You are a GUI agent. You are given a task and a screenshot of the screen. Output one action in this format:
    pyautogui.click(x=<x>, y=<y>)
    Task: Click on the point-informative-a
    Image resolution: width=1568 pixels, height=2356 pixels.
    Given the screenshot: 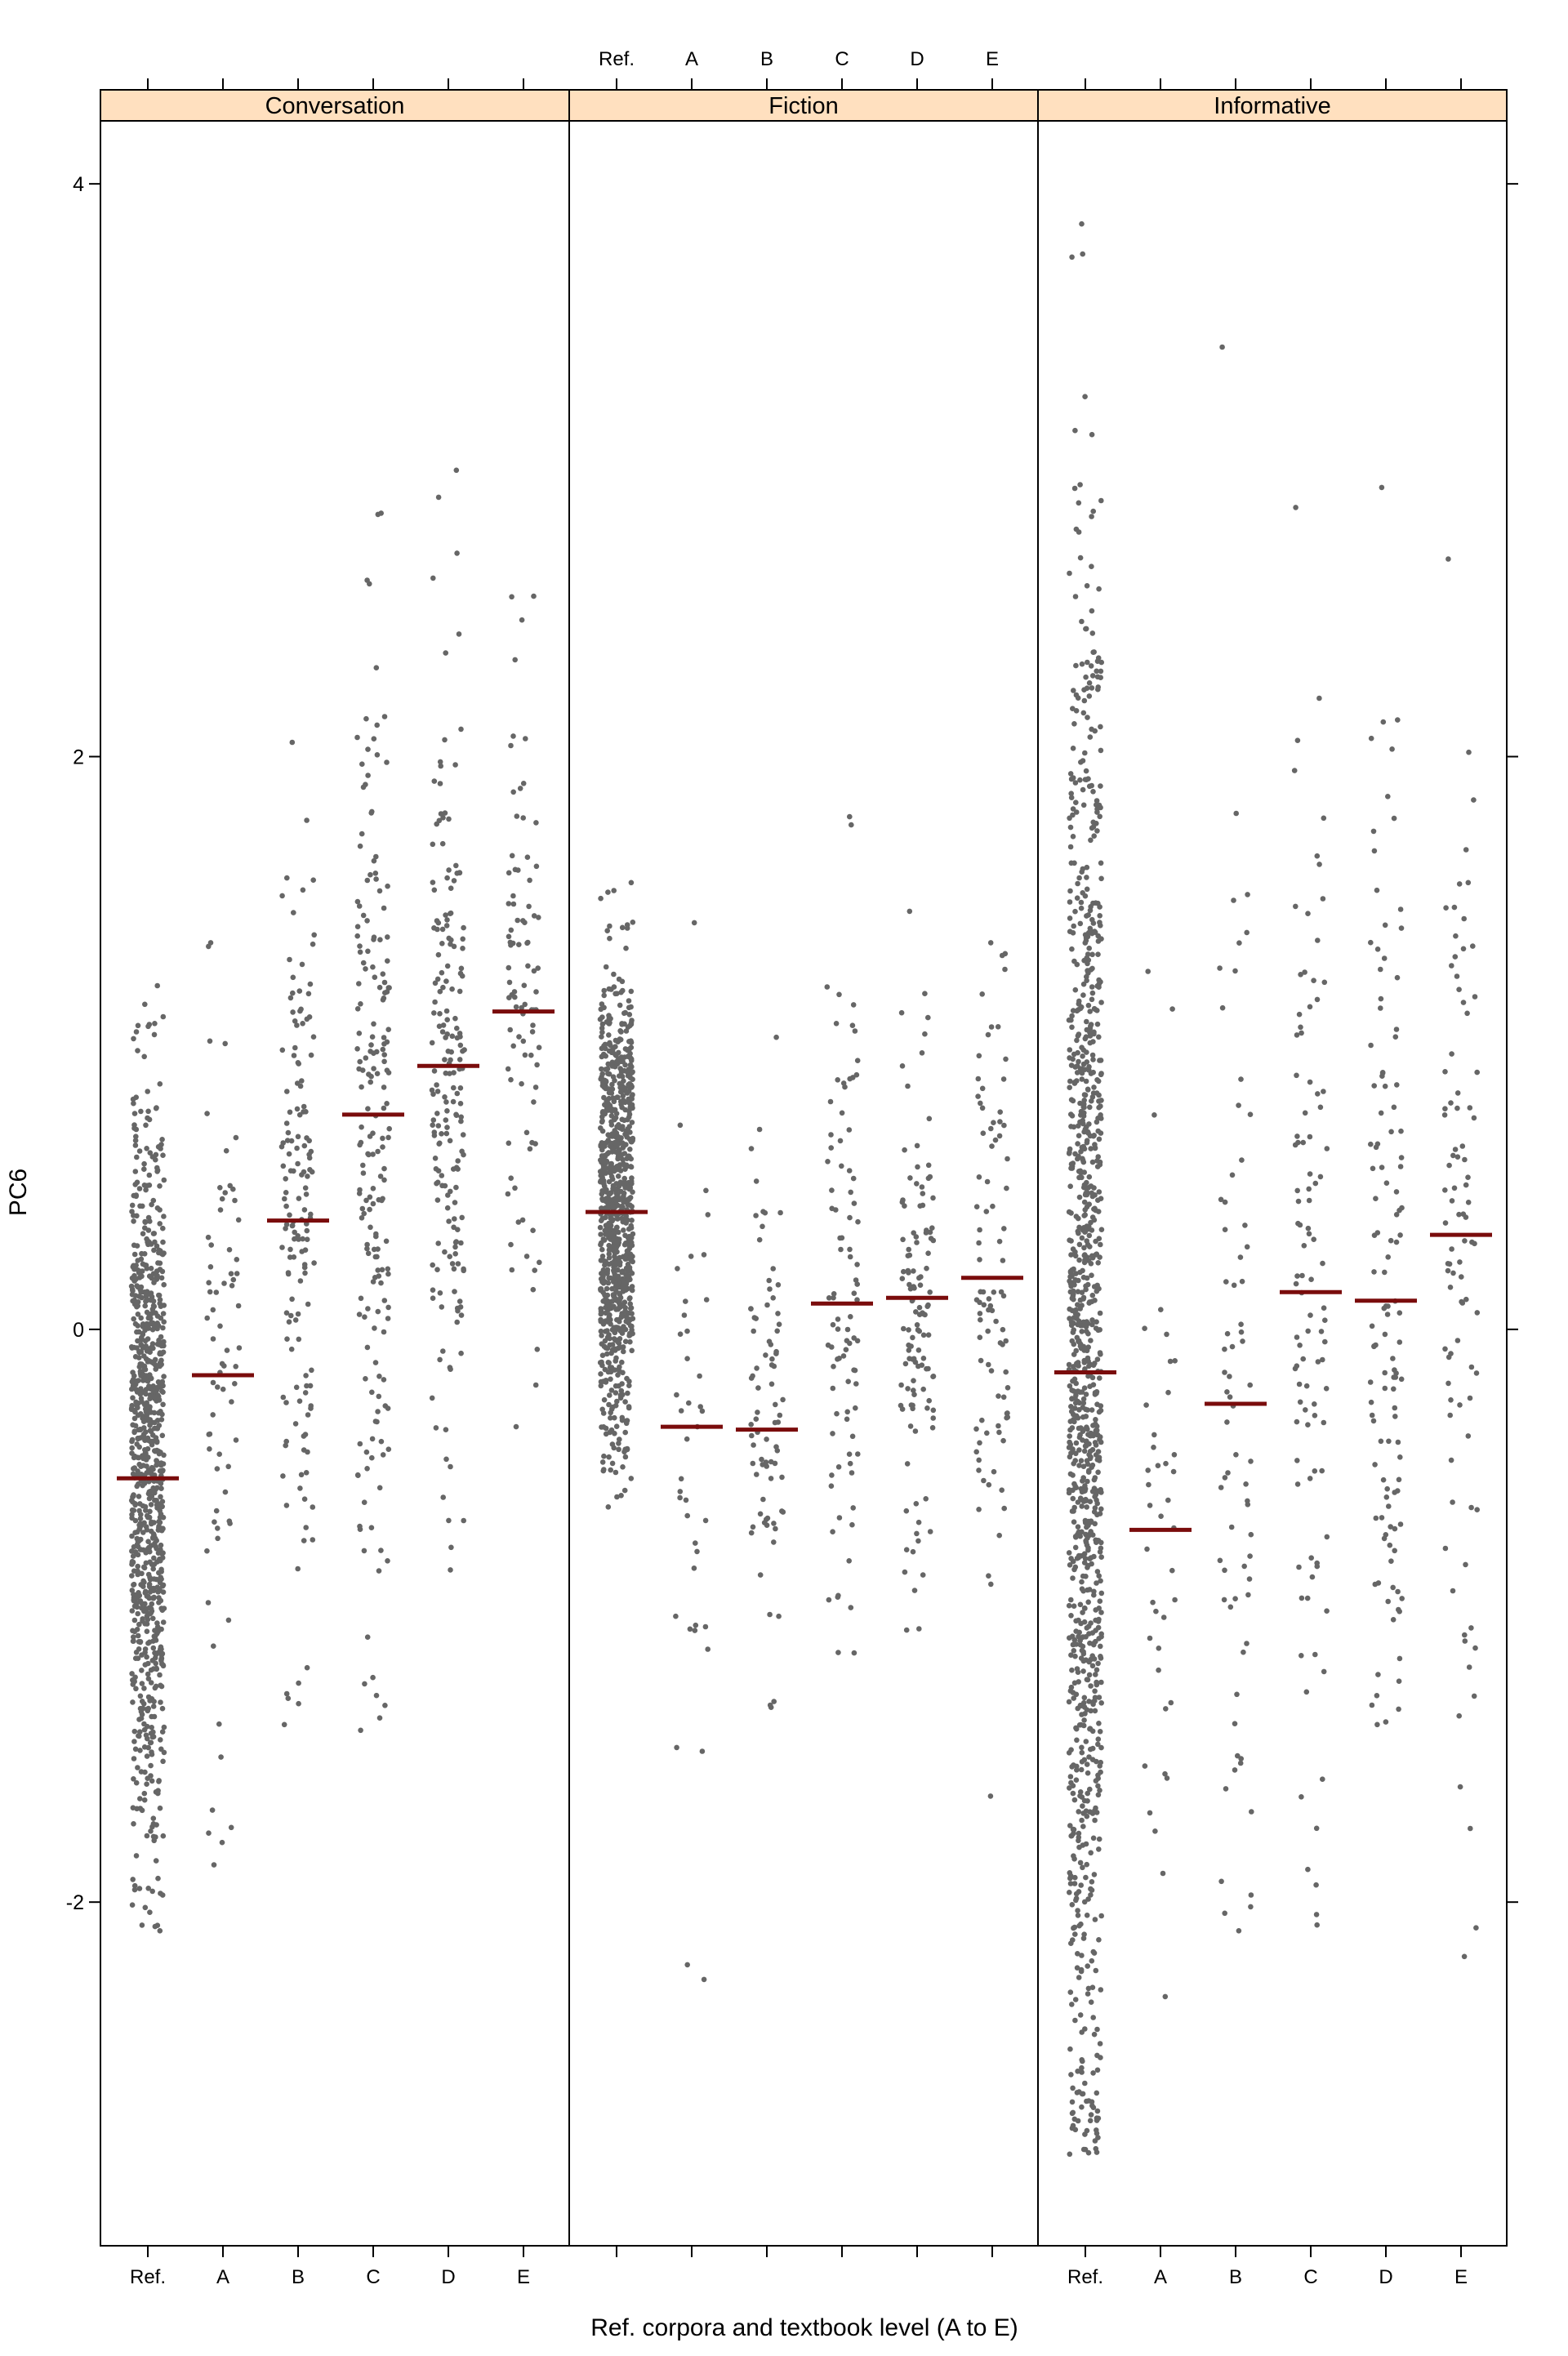 What is the action you would take?
    pyautogui.click(x=1175, y=1361)
    